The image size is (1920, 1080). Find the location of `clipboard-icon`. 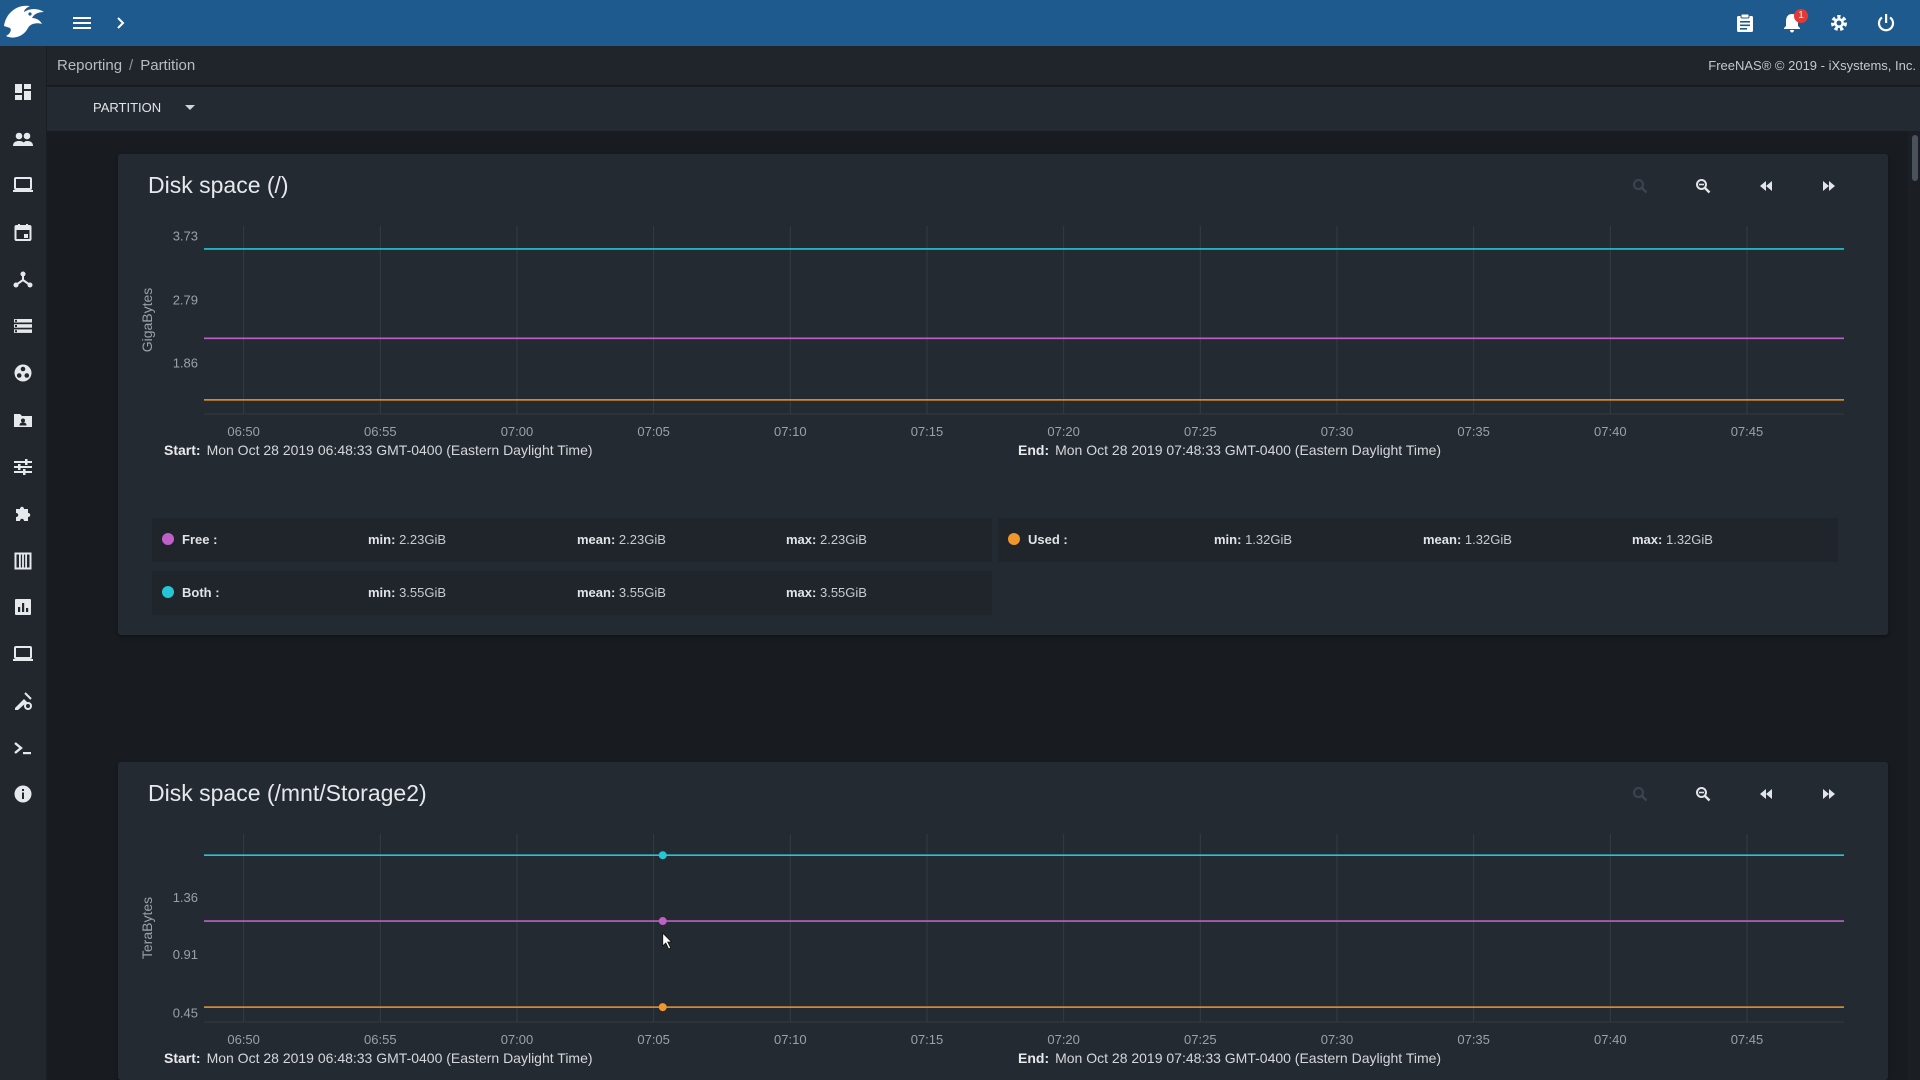

clipboard-icon is located at coordinates (1745, 23).